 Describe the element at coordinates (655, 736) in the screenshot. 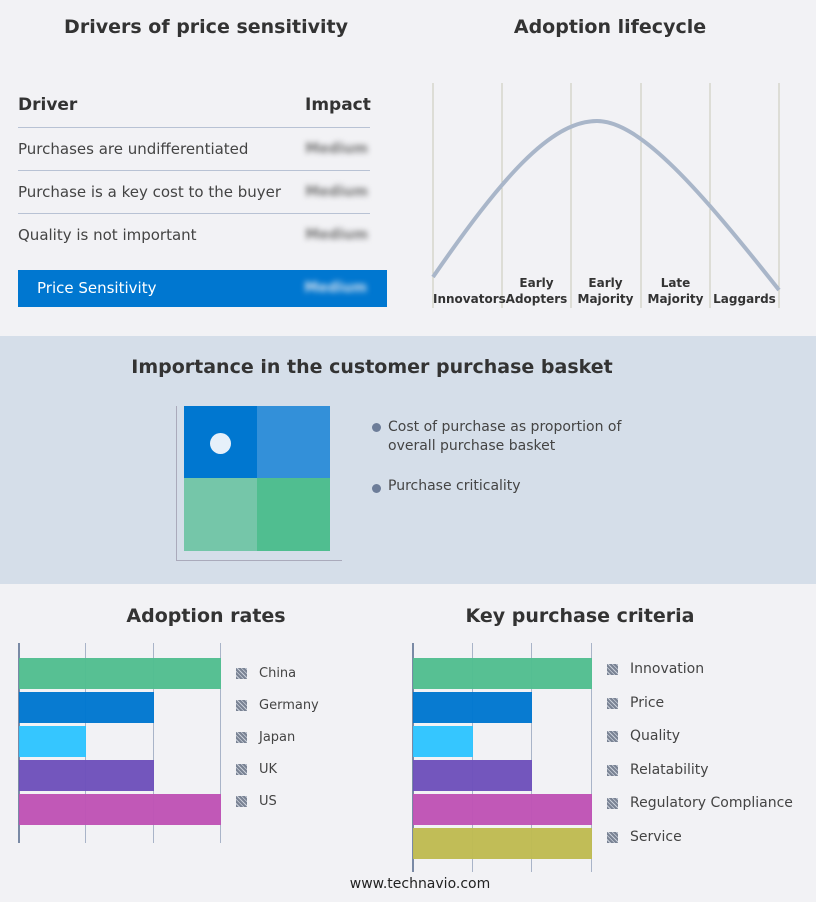

I see `legend-label: Quality` at that location.